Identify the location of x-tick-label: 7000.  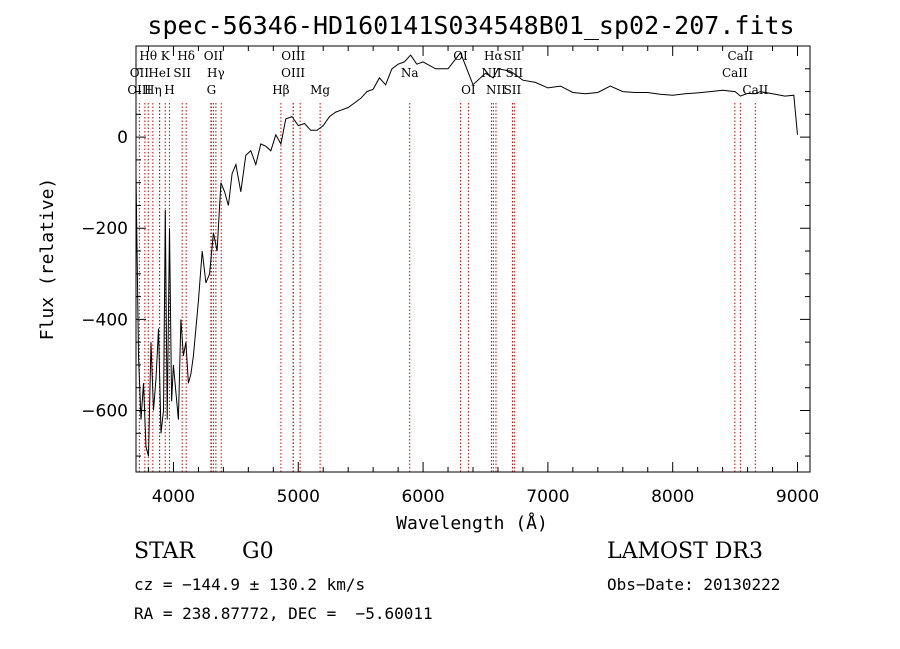
(547, 497).